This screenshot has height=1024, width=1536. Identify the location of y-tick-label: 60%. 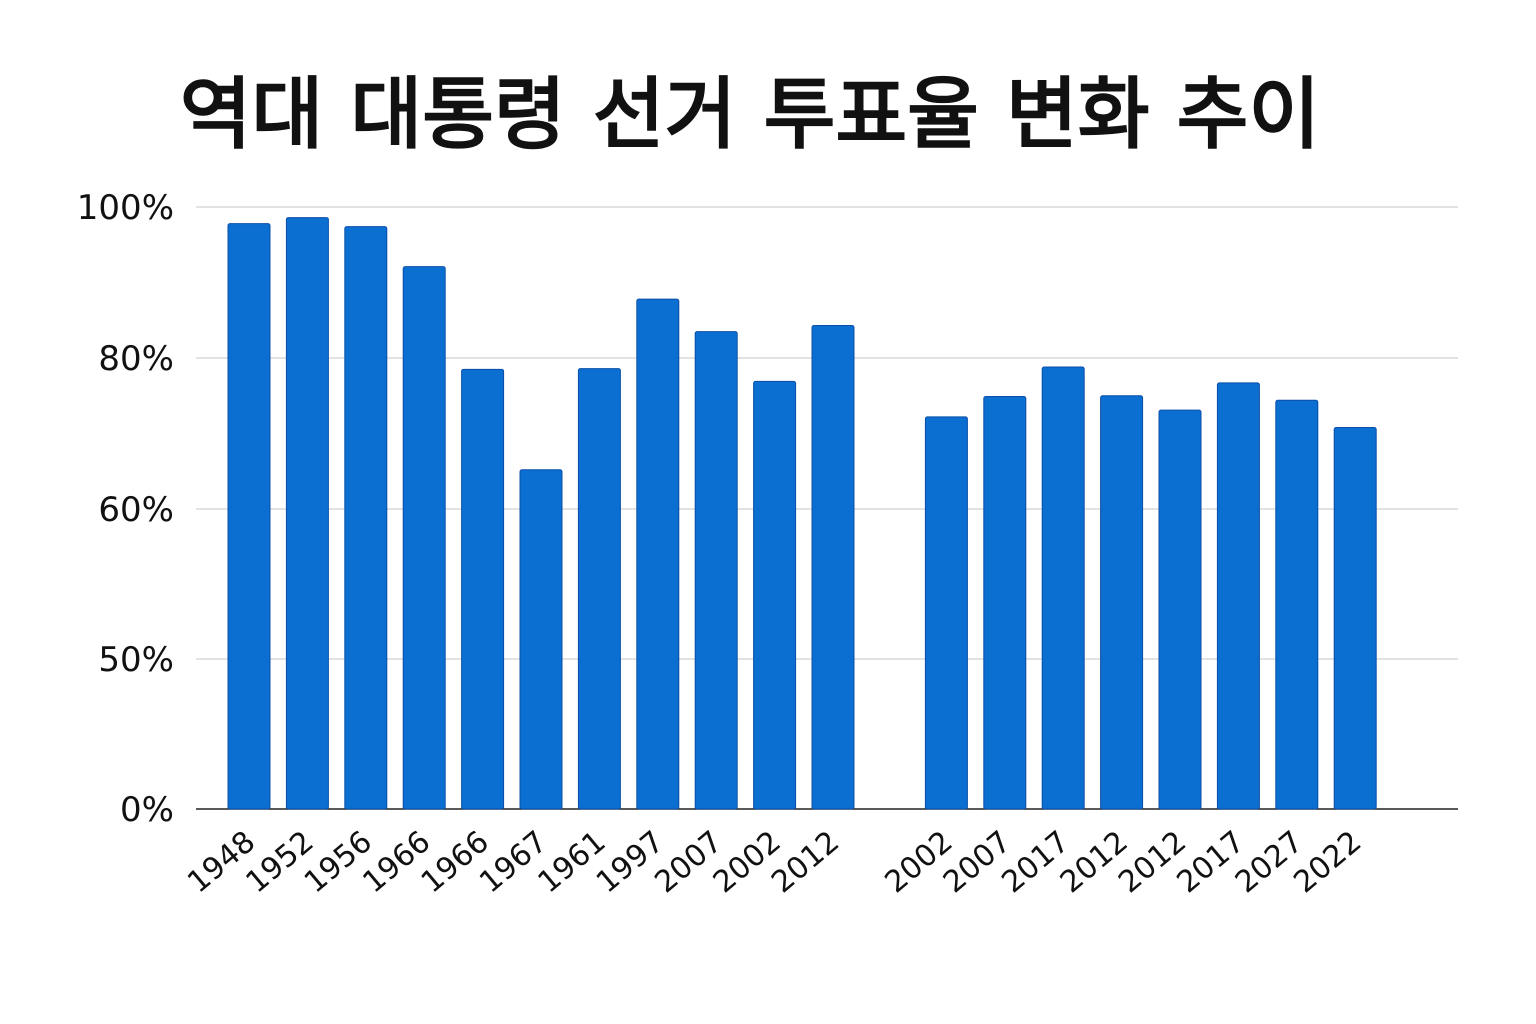
(136, 510).